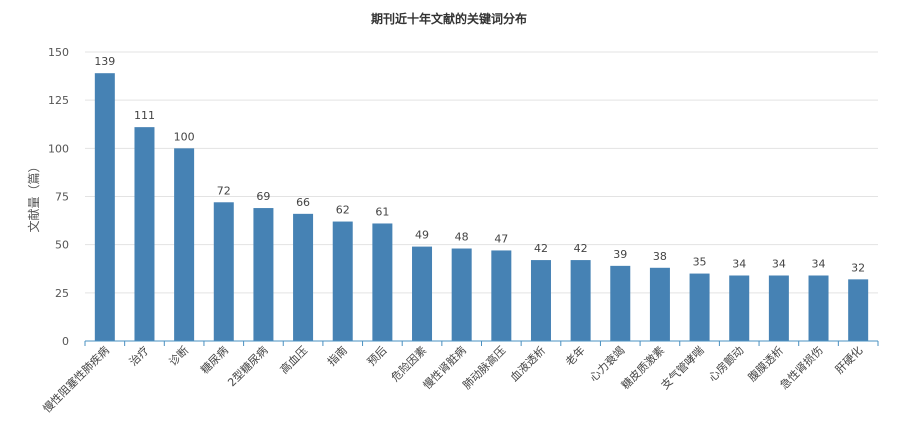 Image resolution: width=898 pixels, height=442 pixels. What do you see at coordinates (725, 363) in the screenshot?
I see `x-category-label: 心房颤动` at bounding box center [725, 363].